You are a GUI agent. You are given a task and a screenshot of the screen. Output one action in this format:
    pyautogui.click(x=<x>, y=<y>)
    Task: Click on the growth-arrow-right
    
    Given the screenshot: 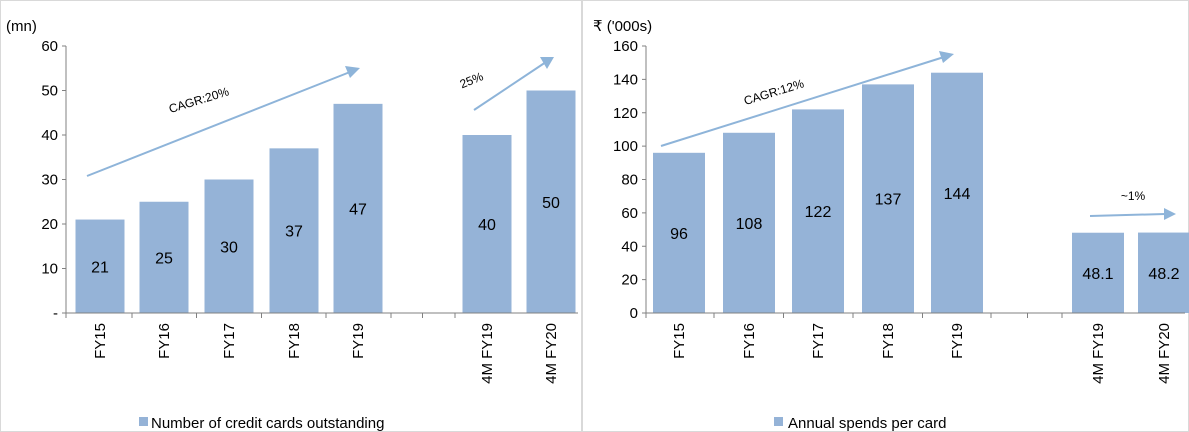 What is the action you would take?
    pyautogui.click(x=1132, y=214)
    